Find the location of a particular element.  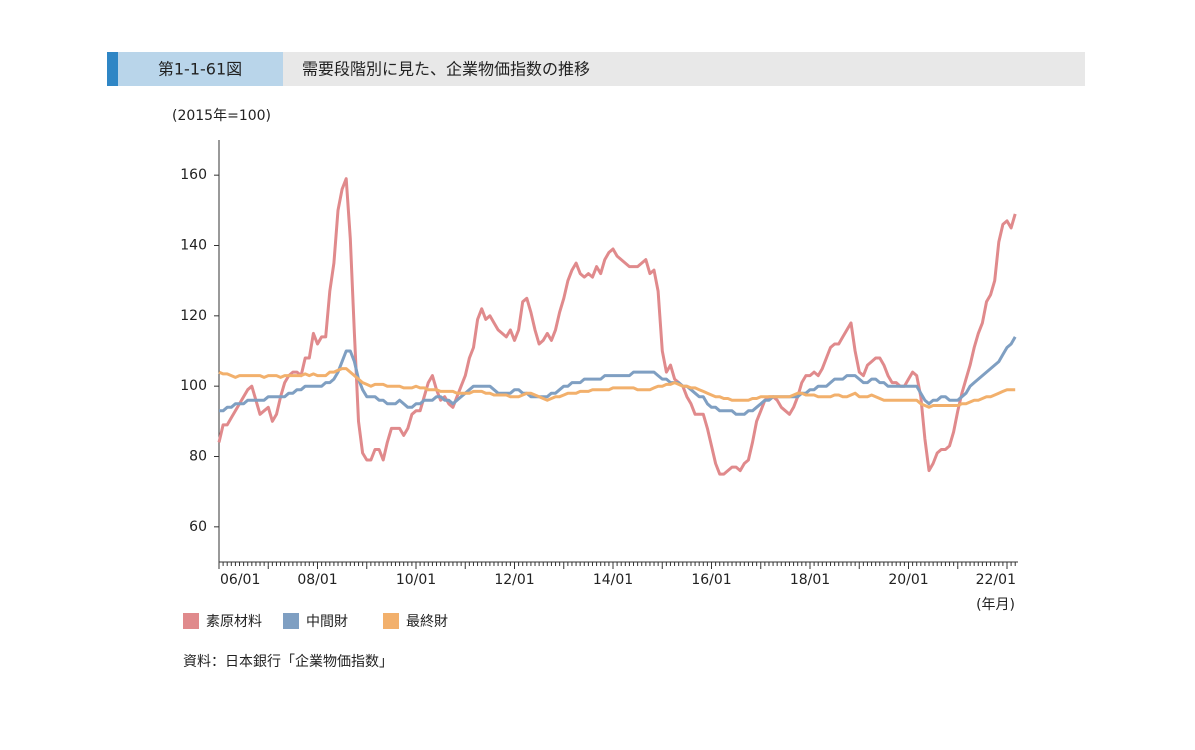

x-tick-label: 14/01 is located at coordinates (613, 580).